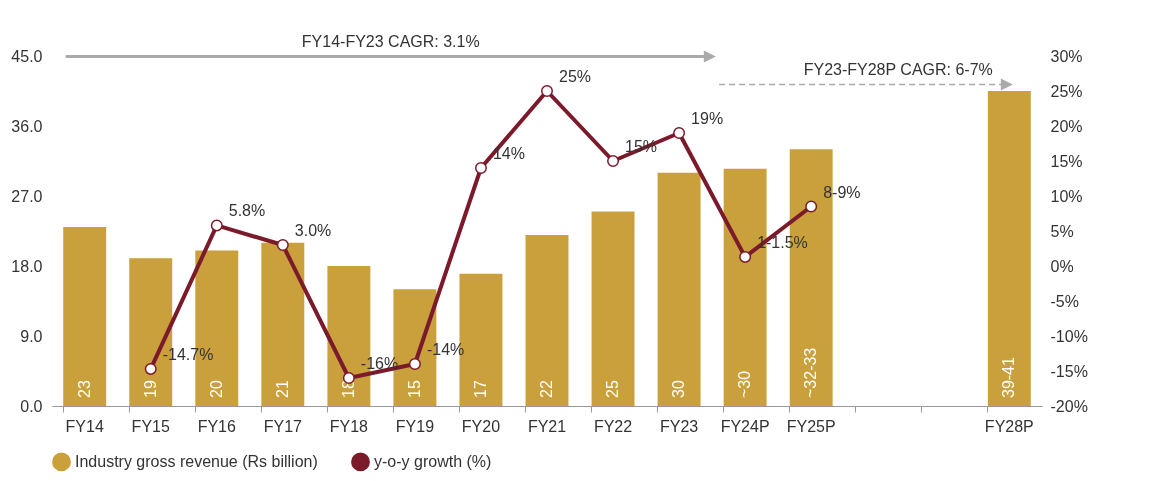 The width and height of the screenshot is (1156, 481). I want to click on data-label: ~32-33, so click(811, 372).